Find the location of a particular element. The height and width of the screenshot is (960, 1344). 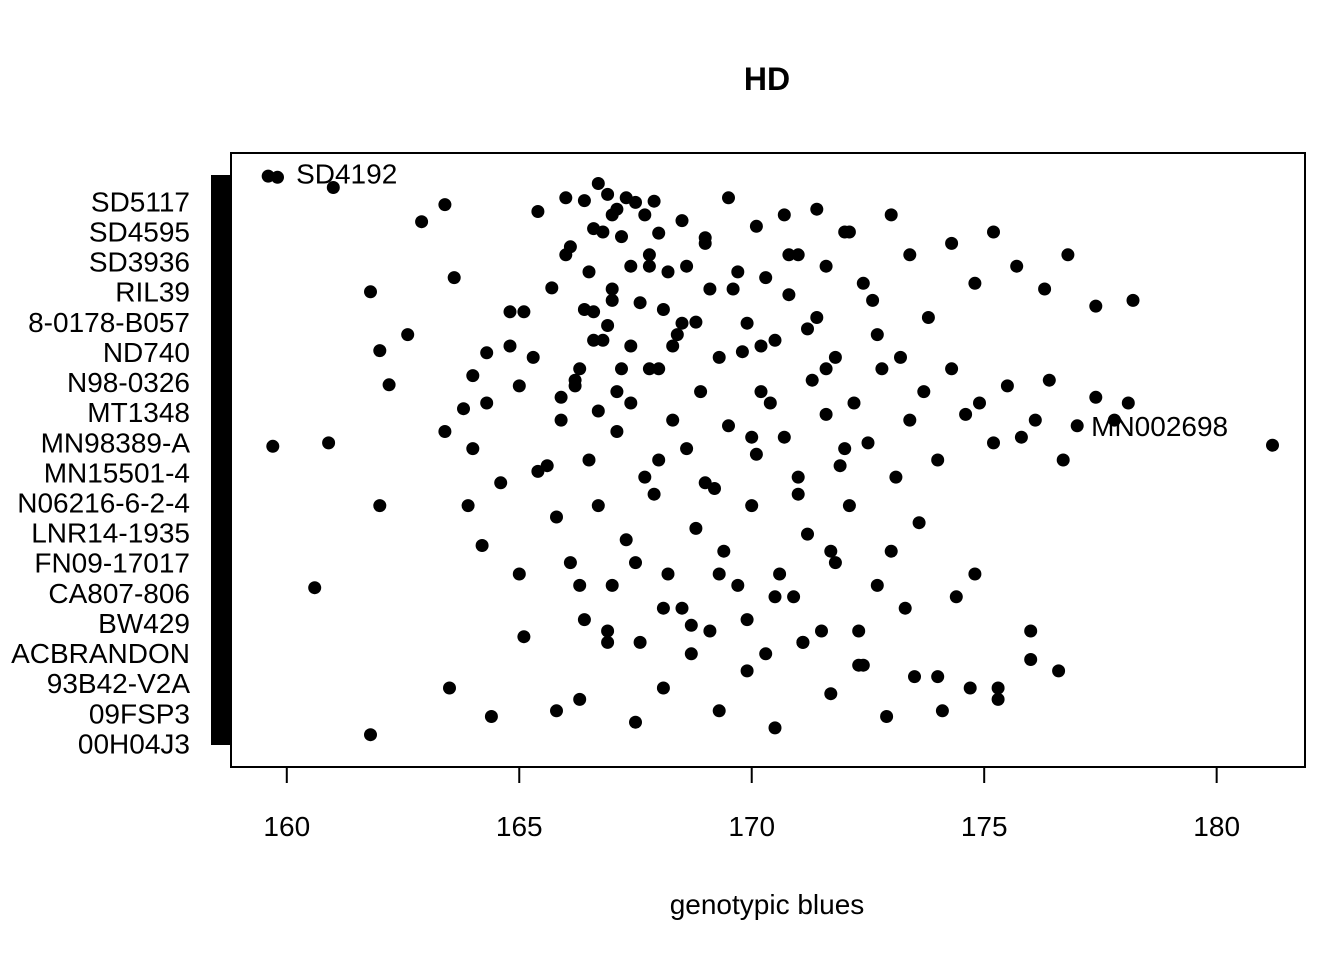

y-tick-label: MT1348 is located at coordinates (138, 412).